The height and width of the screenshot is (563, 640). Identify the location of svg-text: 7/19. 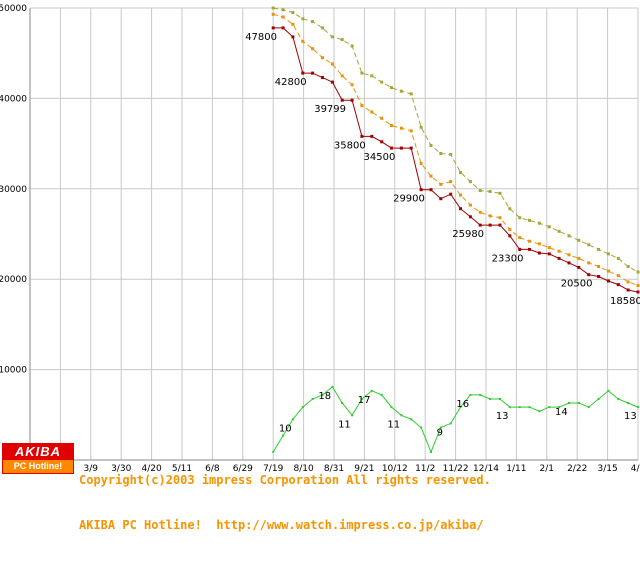
(273, 469).